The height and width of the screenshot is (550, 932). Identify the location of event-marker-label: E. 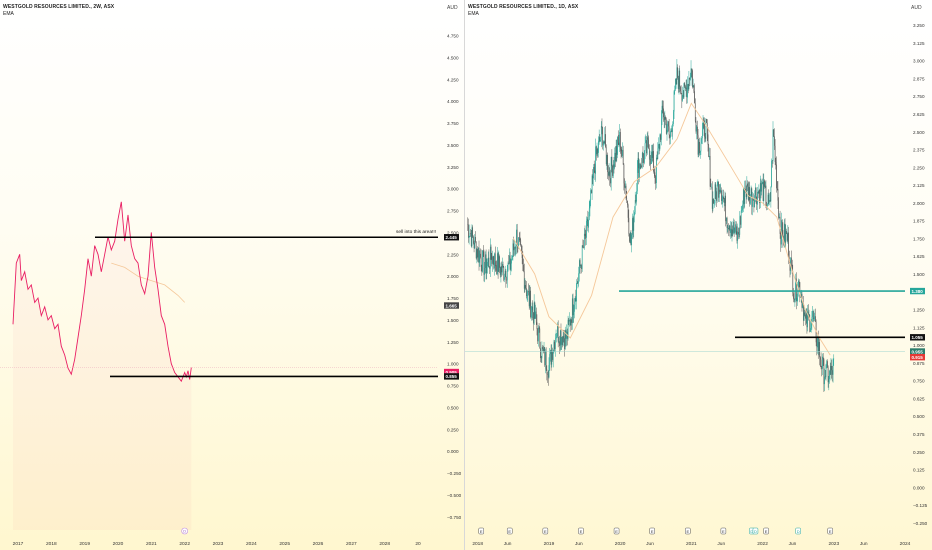
(581, 531).